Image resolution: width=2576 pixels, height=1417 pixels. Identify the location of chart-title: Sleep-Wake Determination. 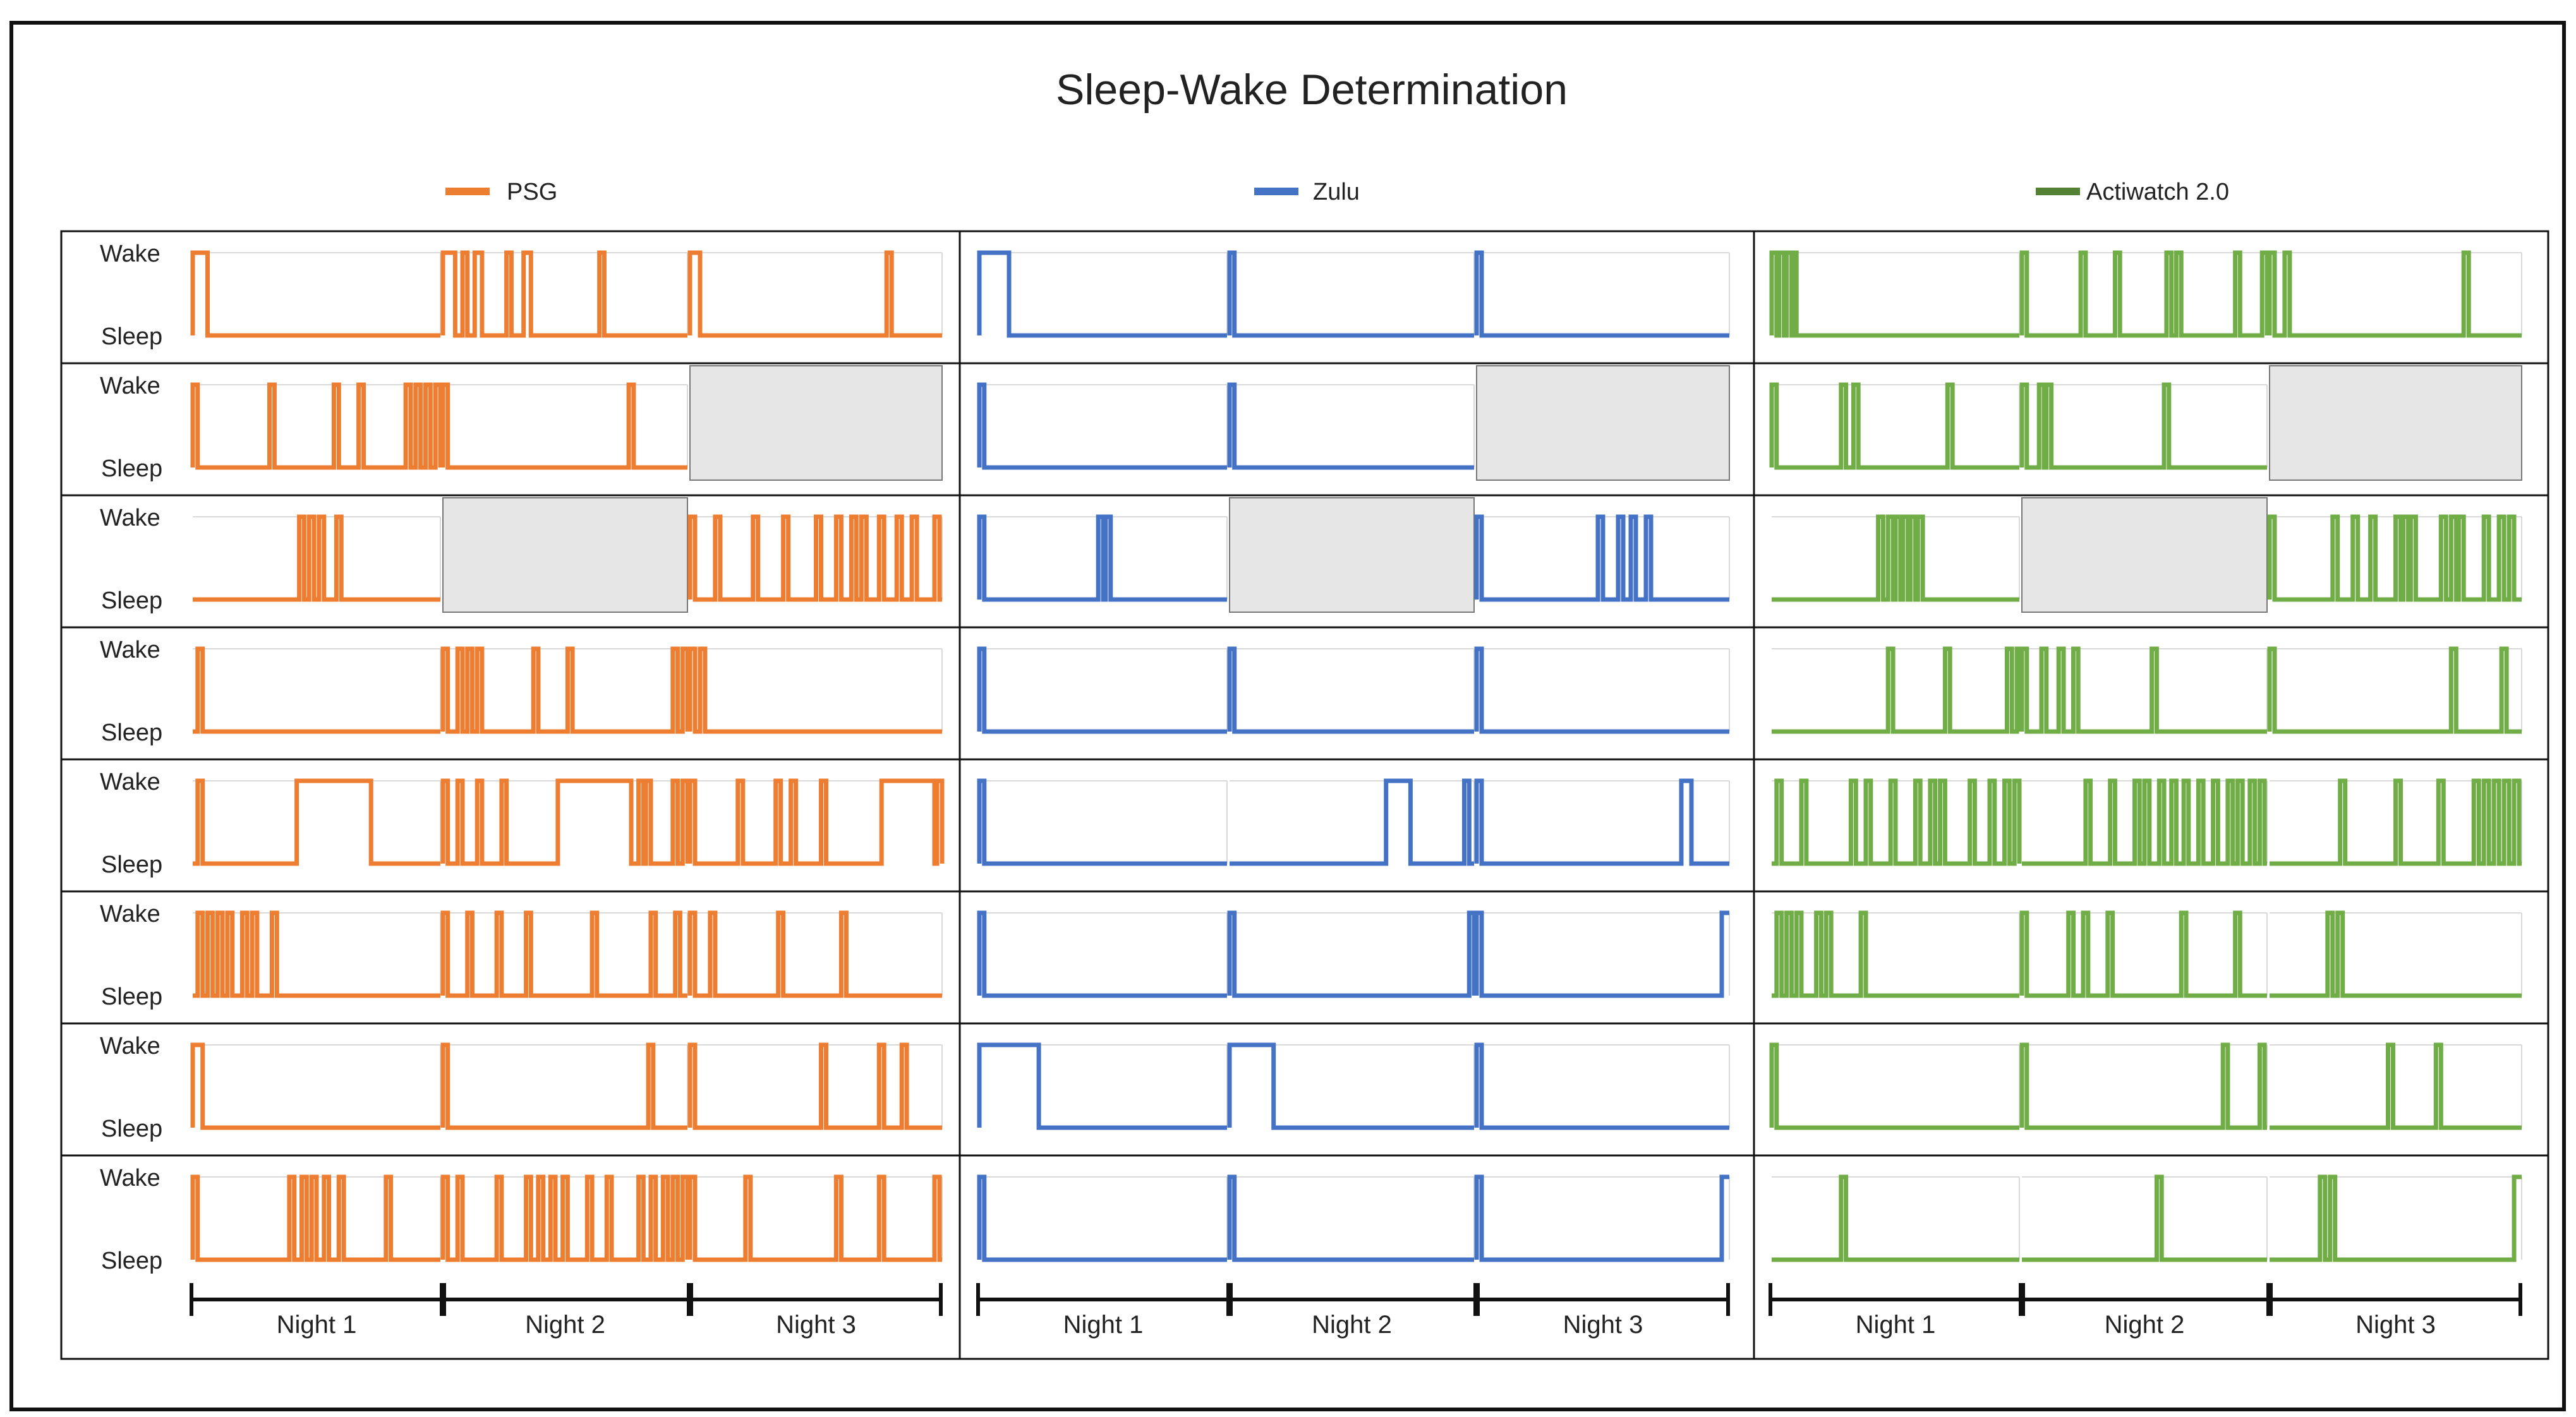
(1312, 90).